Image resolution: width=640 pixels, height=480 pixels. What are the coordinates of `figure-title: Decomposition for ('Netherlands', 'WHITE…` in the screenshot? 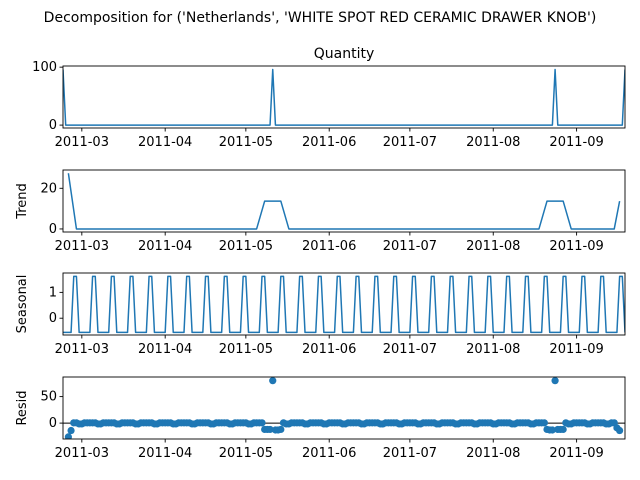 It's located at (320, 18).